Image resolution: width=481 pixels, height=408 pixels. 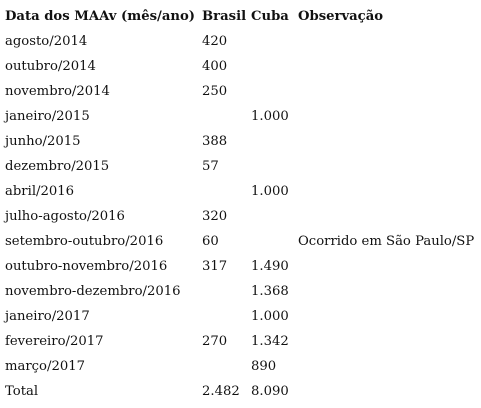 What do you see at coordinates (243, 66) in the screenshot?
I see `table-row: outubro/2014 400` at bounding box center [243, 66].